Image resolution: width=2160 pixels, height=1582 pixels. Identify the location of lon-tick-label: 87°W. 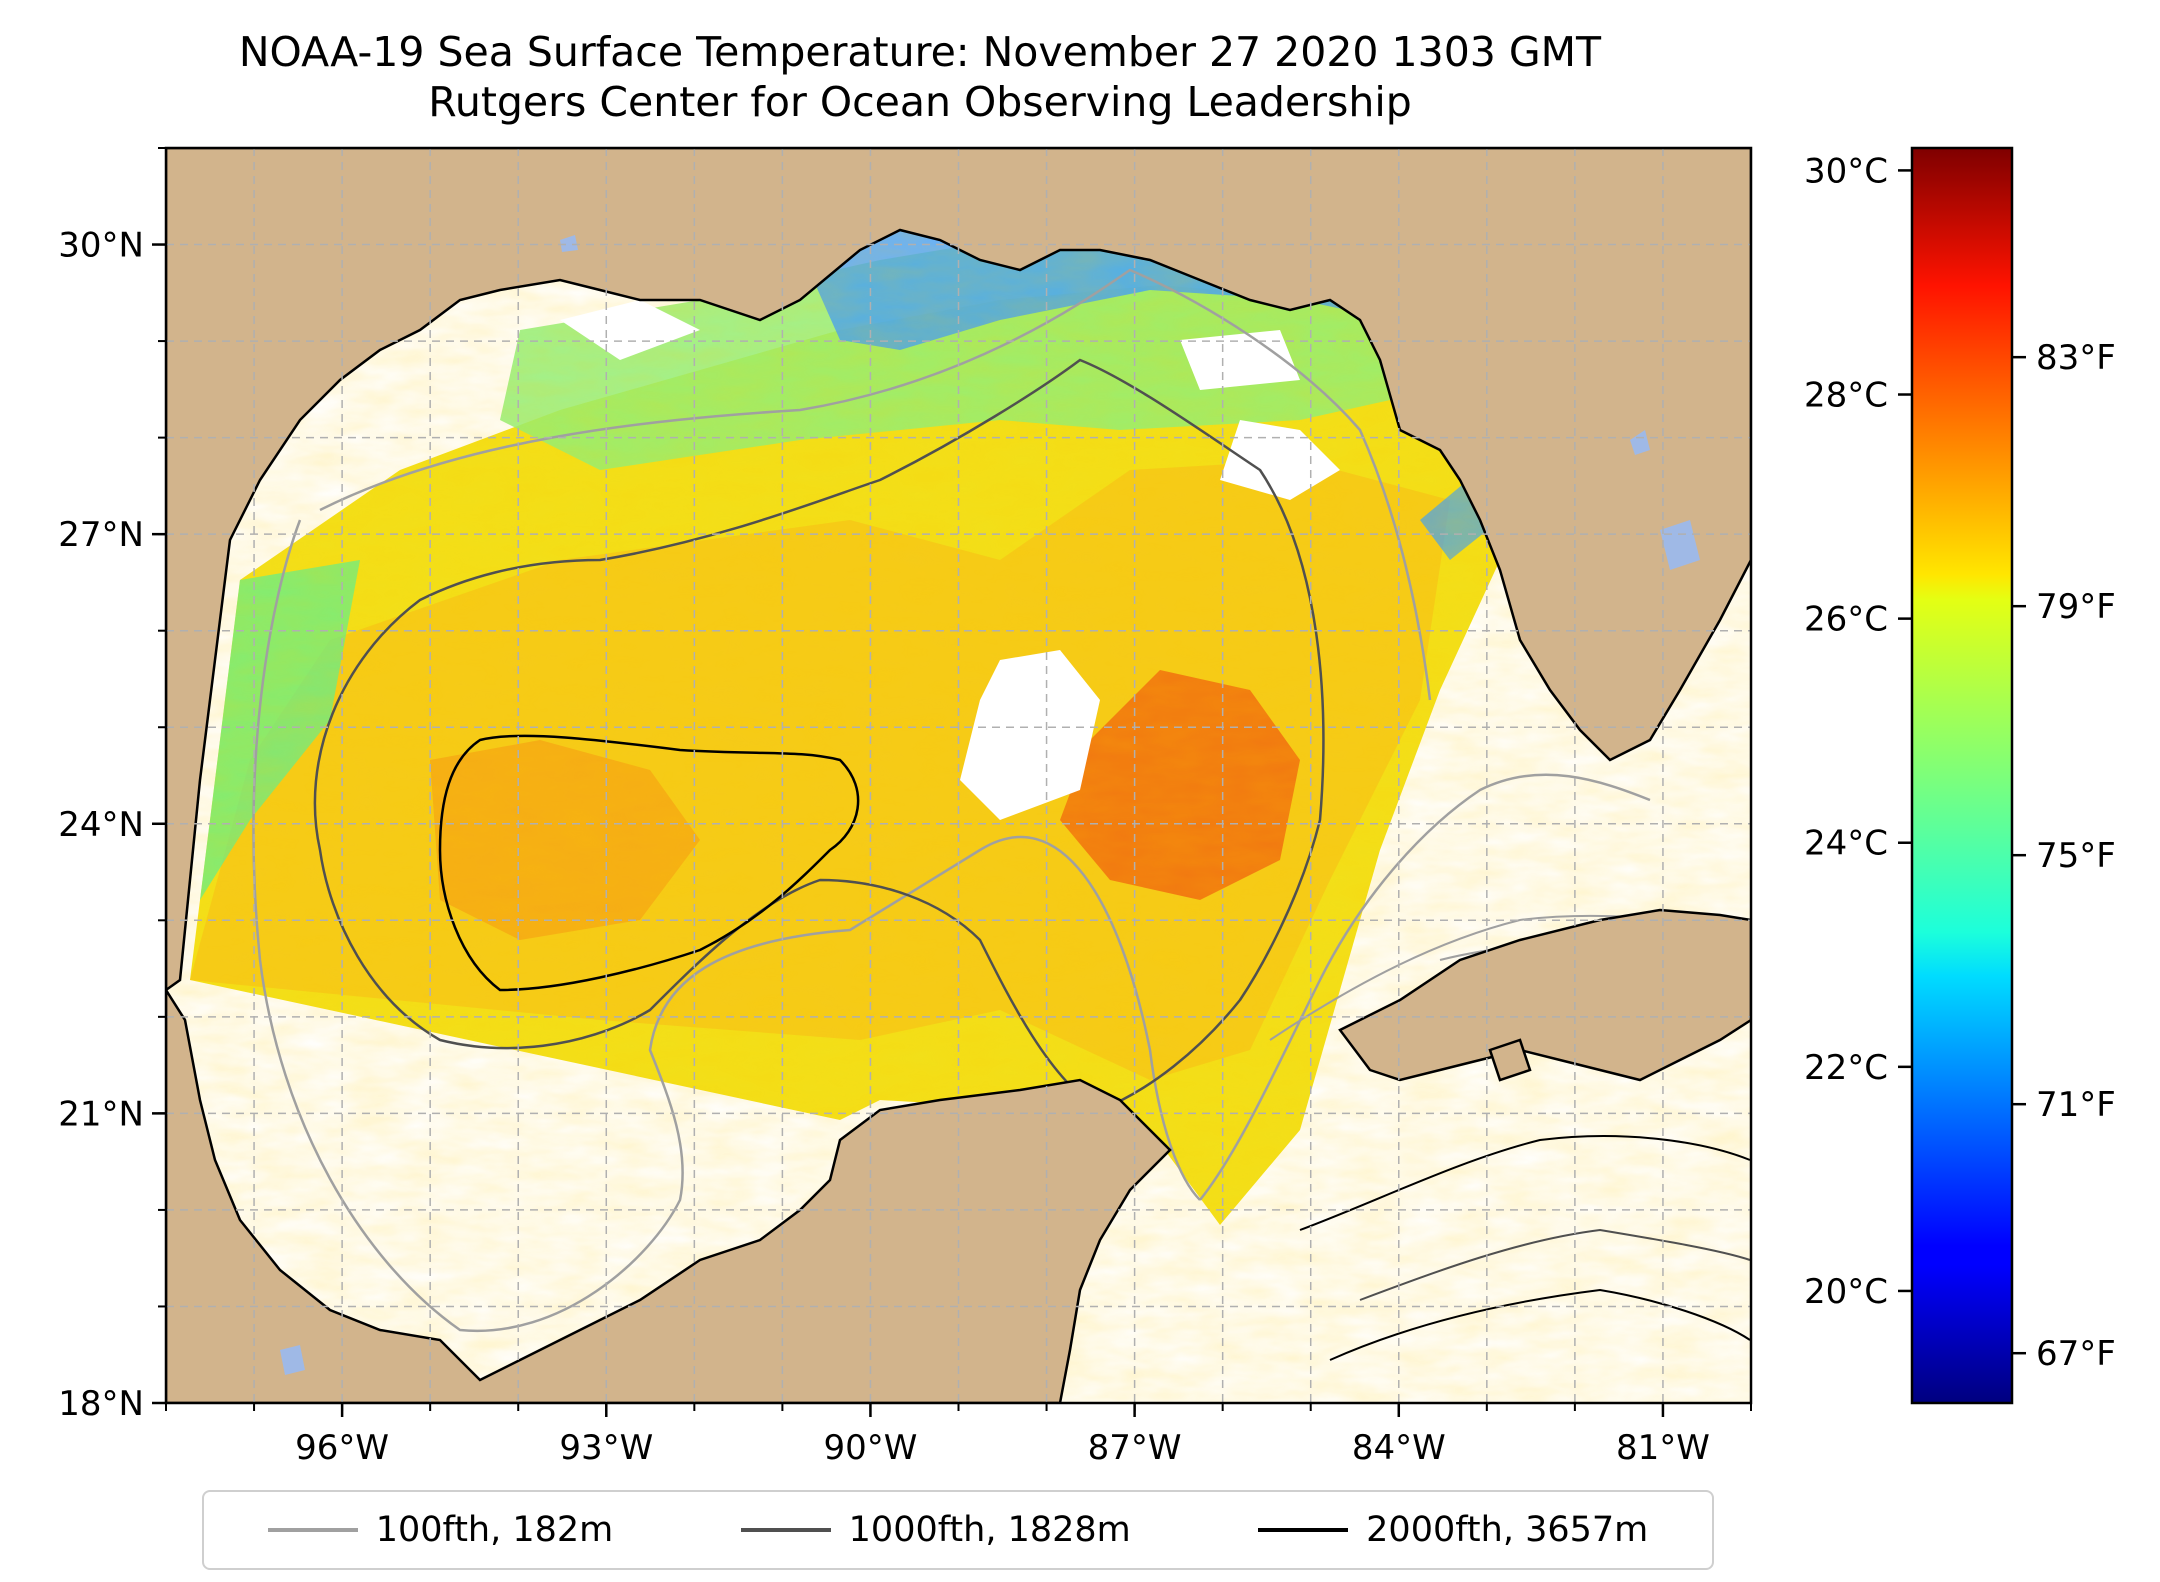
(1135, 1448).